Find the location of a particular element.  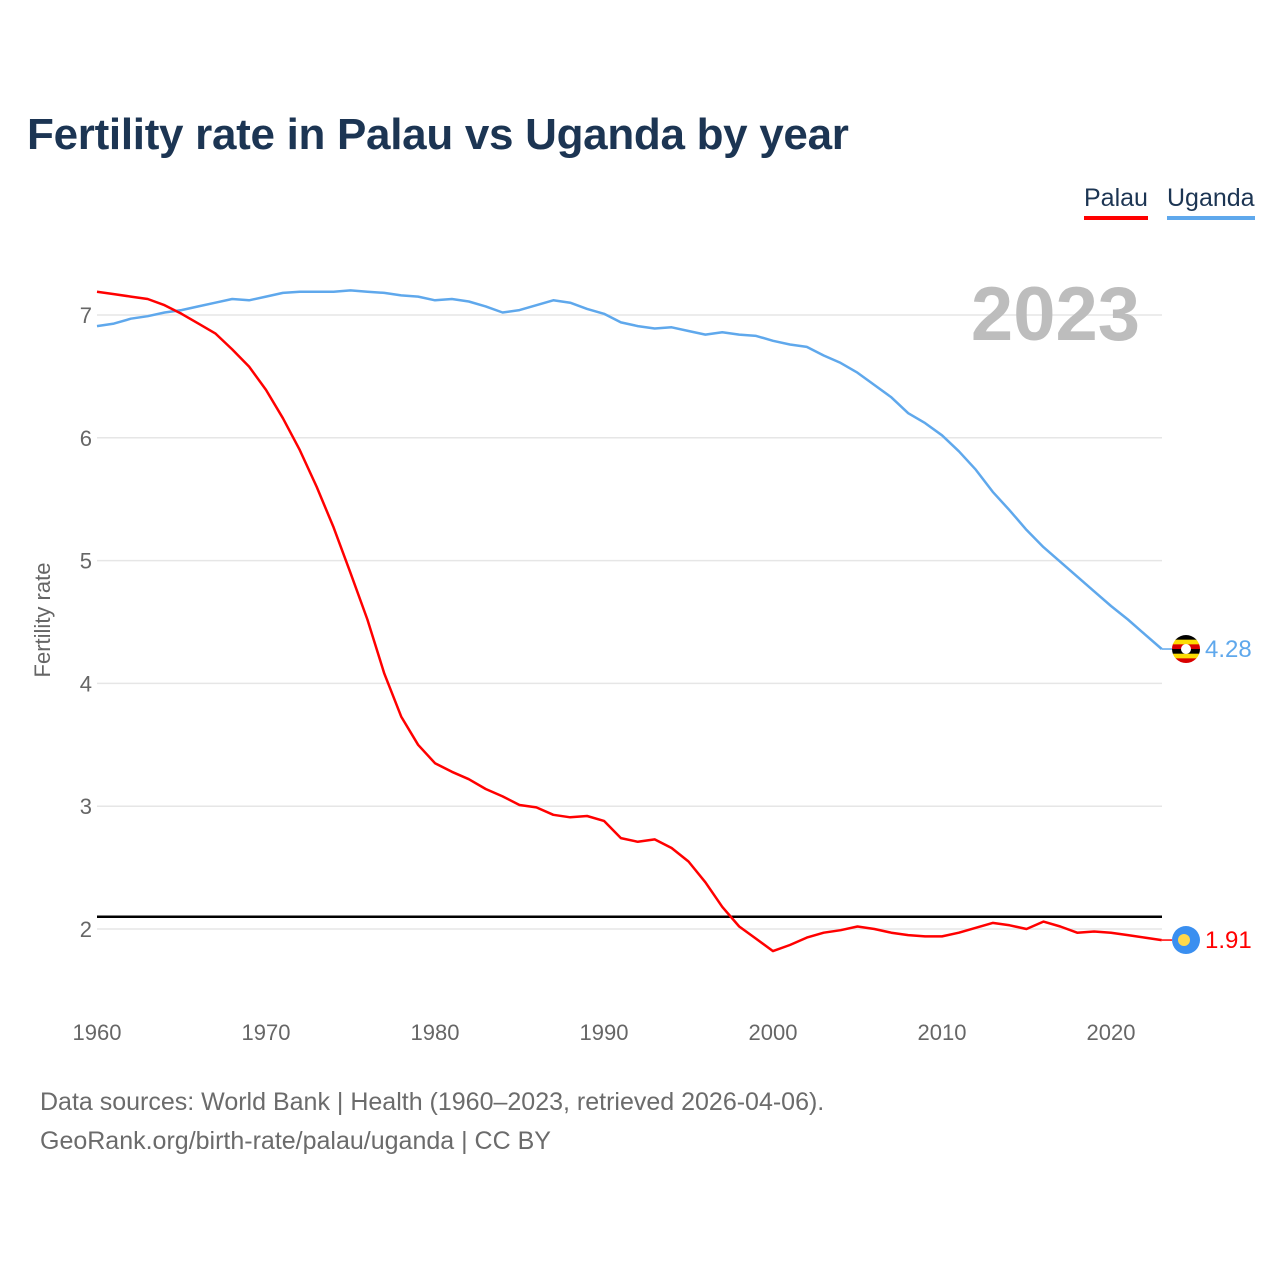

palau-flag-icon is located at coordinates (1186, 940).